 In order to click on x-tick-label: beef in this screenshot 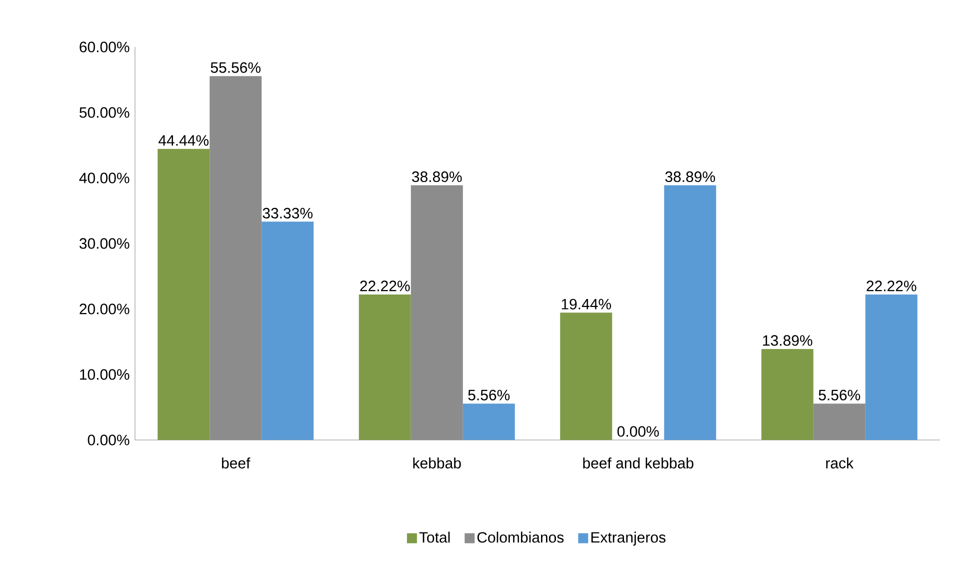, I will do `click(236, 462)`.